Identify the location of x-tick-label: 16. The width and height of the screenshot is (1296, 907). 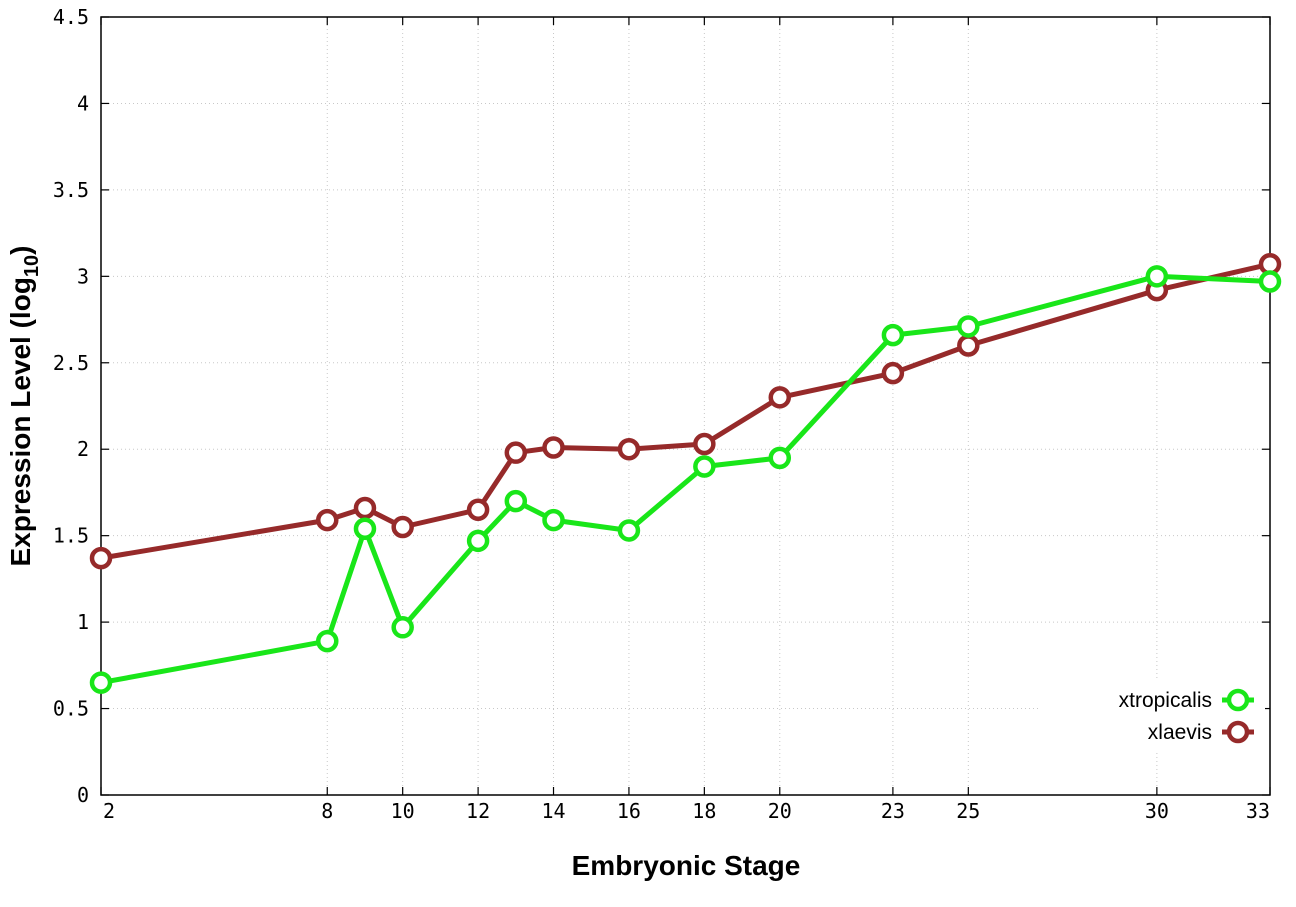
(629, 811).